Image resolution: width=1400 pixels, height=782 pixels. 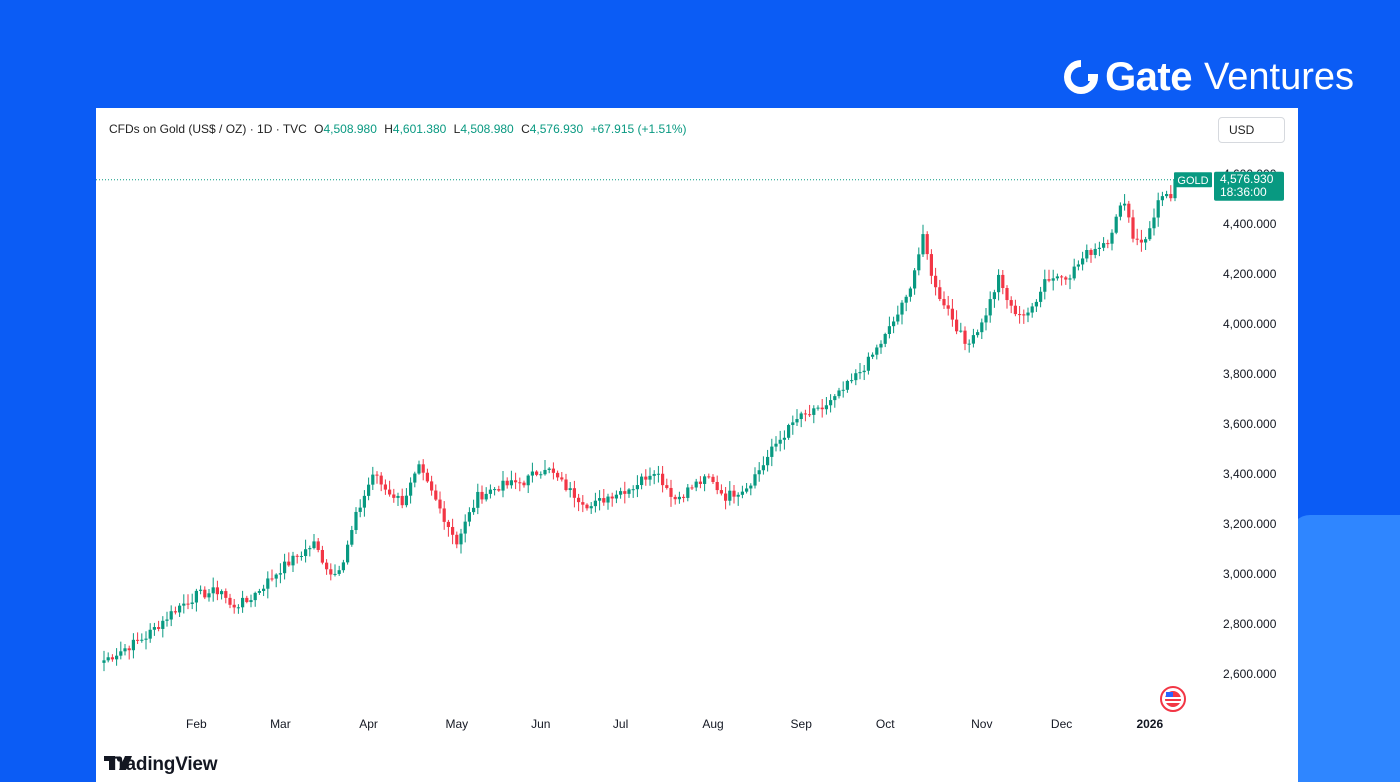 What do you see at coordinates (1250, 474) in the screenshot?
I see `y-tick-label: 3,400.000` at bounding box center [1250, 474].